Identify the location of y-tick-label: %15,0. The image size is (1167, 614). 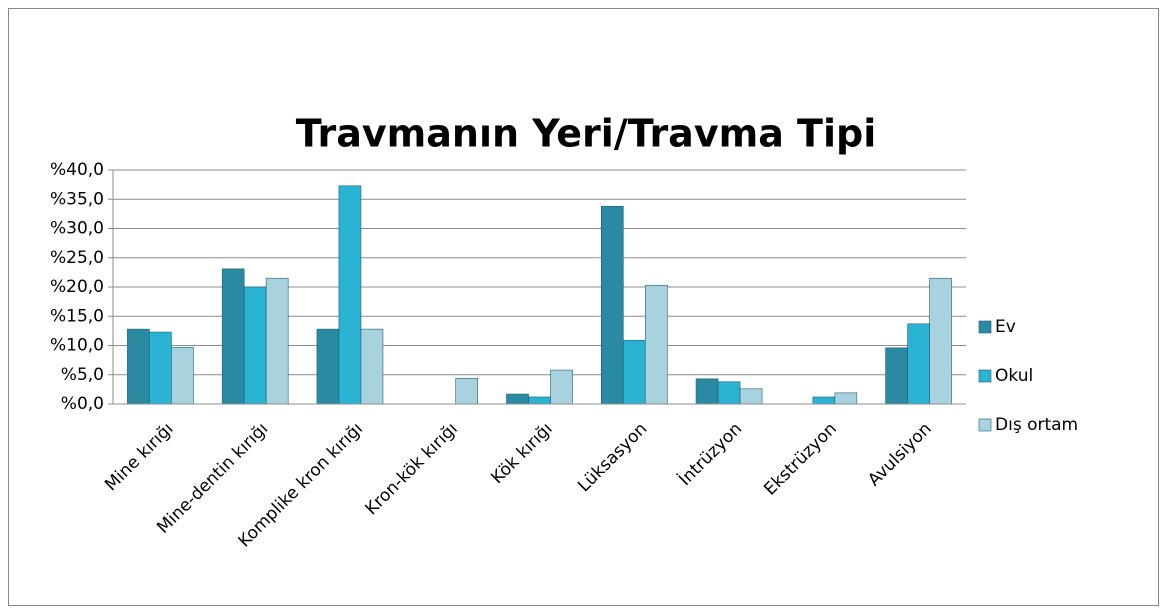
(77, 316).